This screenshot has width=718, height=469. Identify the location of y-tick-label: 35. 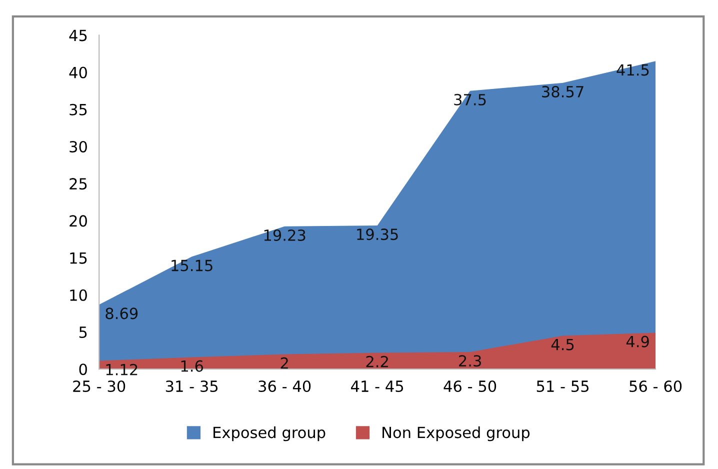
(78, 110).